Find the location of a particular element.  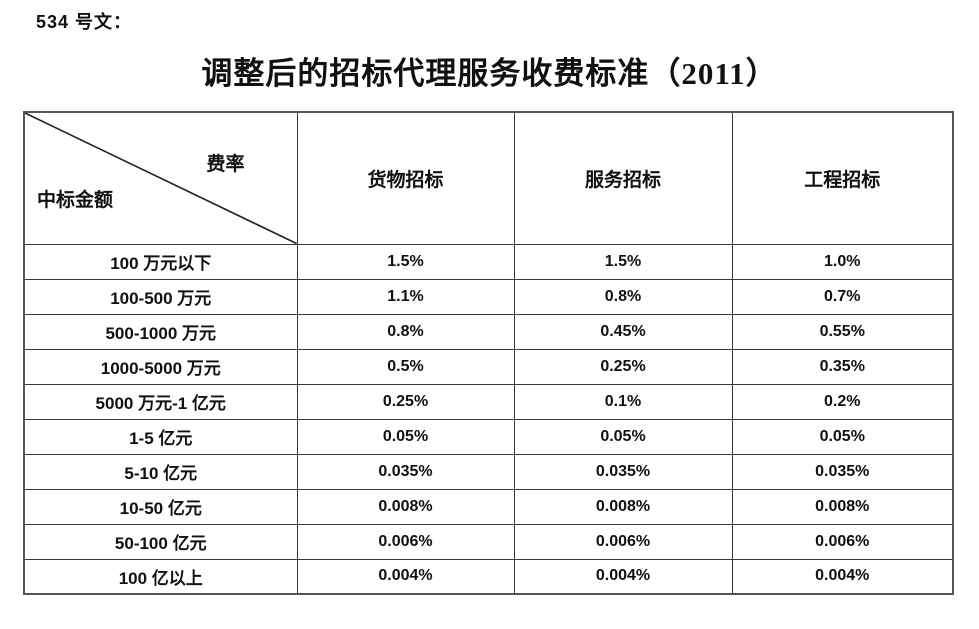

table-row: 5-10 亿元 0.035% 0.035% 0.035% is located at coordinates (488, 471).